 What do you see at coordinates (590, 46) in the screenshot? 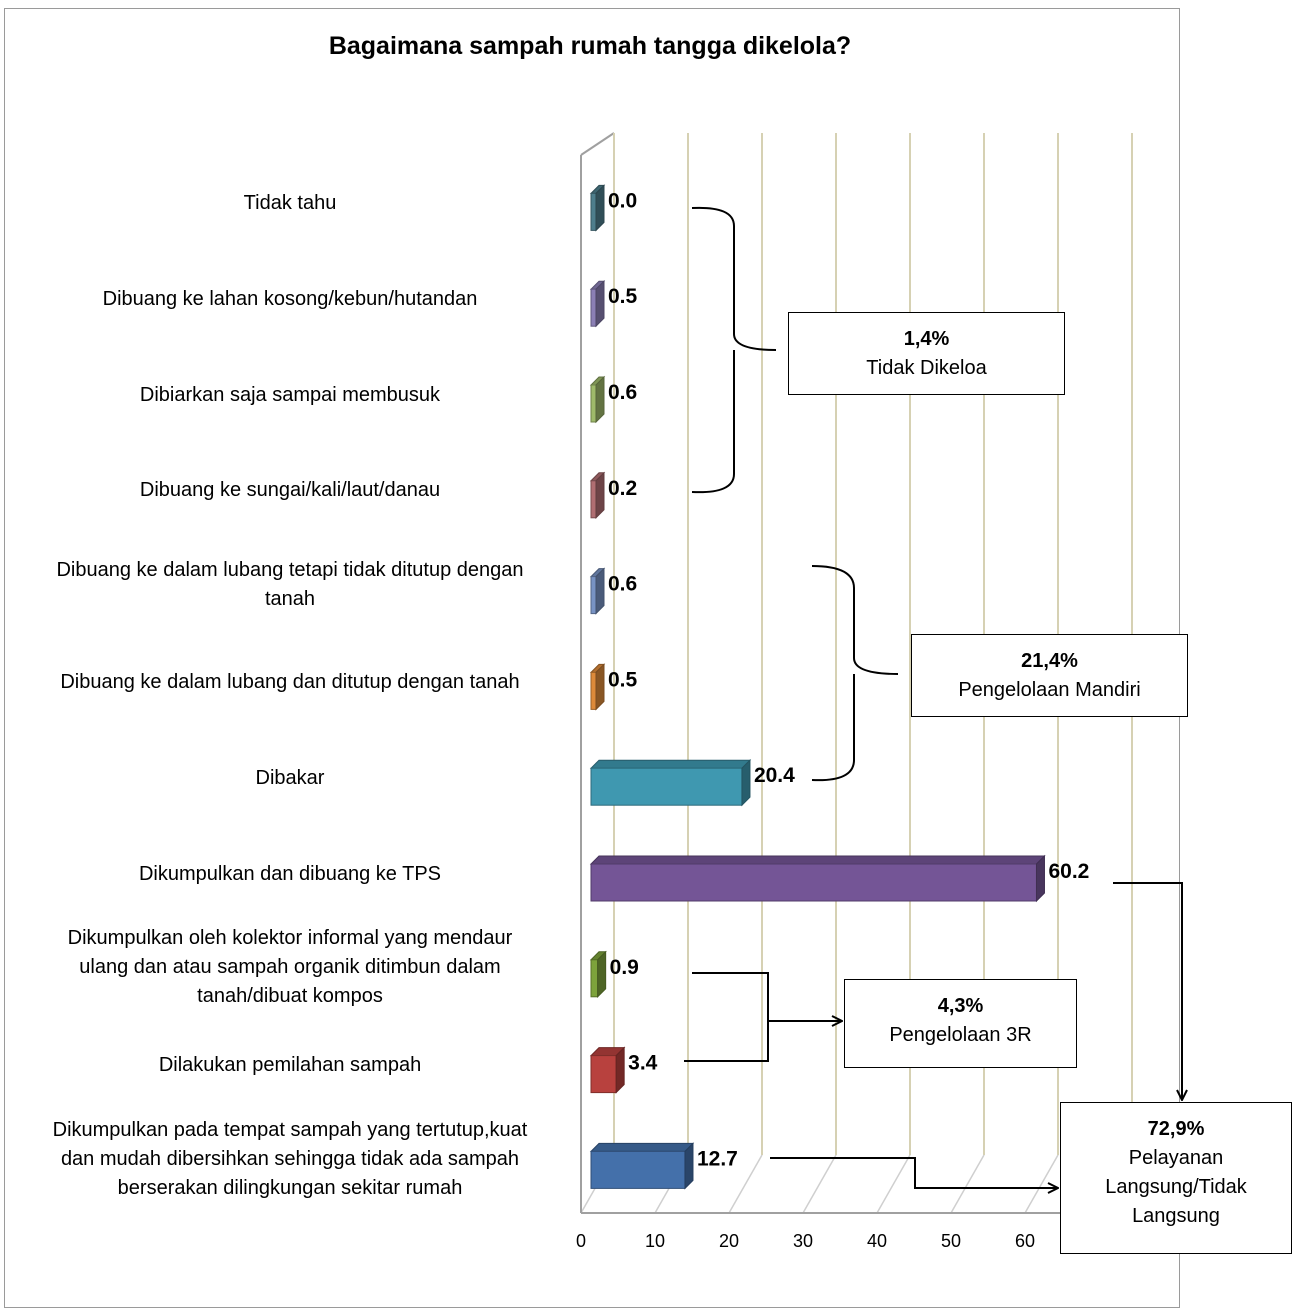
I see `chart-title: Bagaimana sampah rumah tangga dikelola?` at bounding box center [590, 46].